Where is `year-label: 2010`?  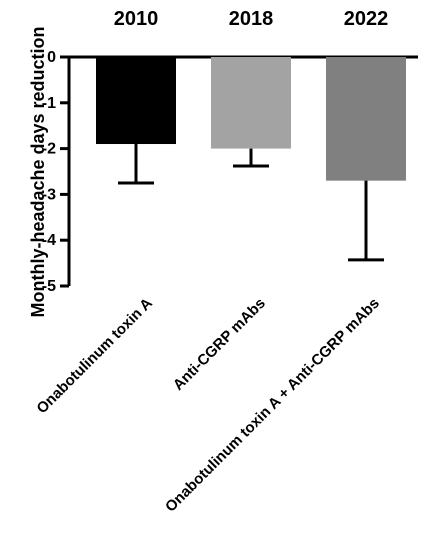 year-label: 2010 is located at coordinates (136, 19).